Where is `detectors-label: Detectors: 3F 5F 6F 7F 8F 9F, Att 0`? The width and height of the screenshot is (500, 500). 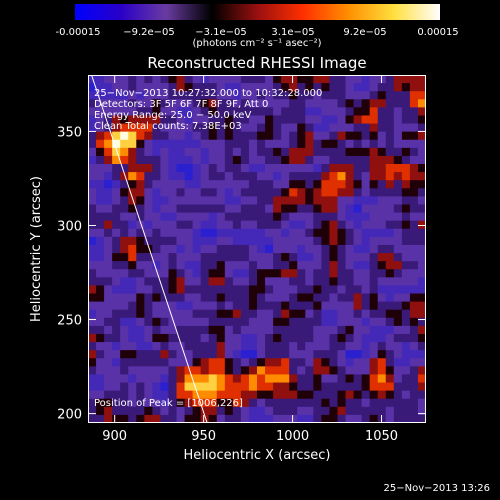
detectors-label: Detectors: 3F 5F 6F 7F 8F 9F, Att 0 is located at coordinates (181, 104).